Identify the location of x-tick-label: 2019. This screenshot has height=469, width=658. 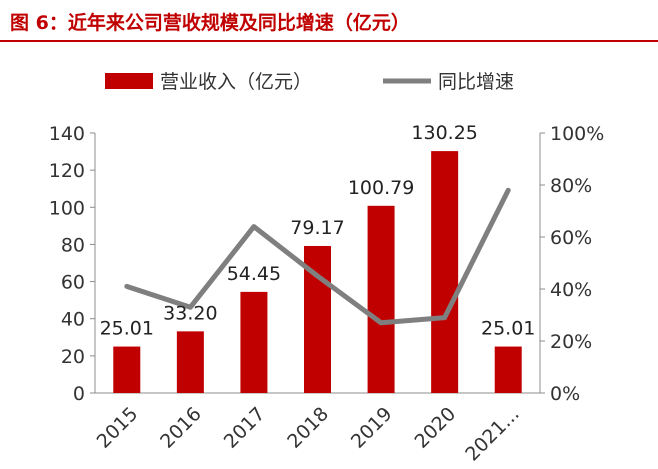
(372, 428).